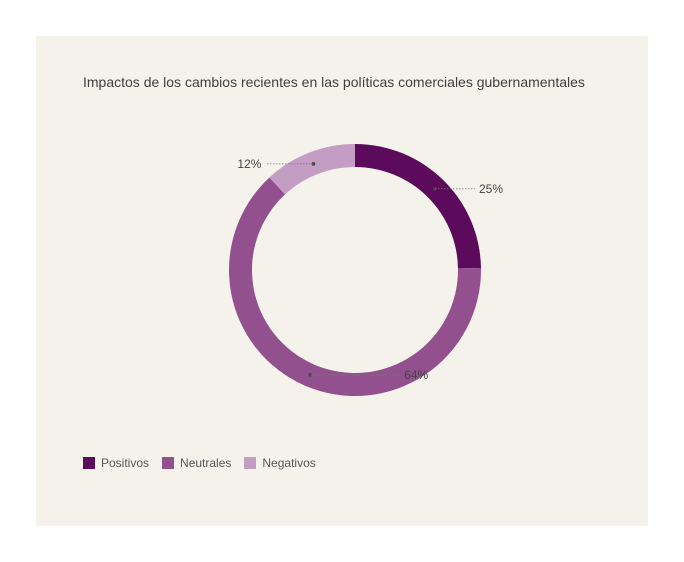 This screenshot has height=562, width=684. Describe the element at coordinates (313, 164) in the screenshot. I see `label-dot-negativos` at that location.